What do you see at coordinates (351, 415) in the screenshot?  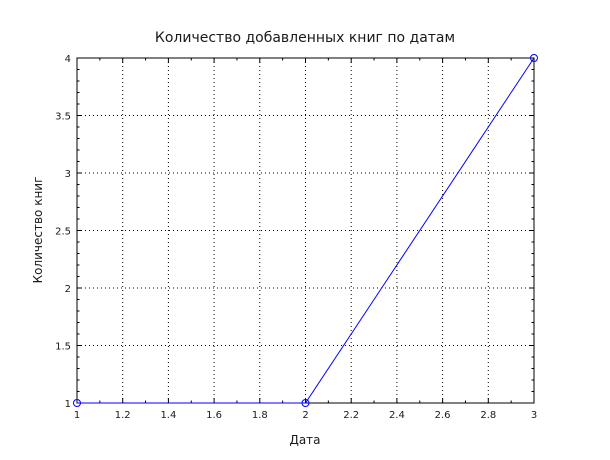 I see `x-tick-label: 2.2` at bounding box center [351, 415].